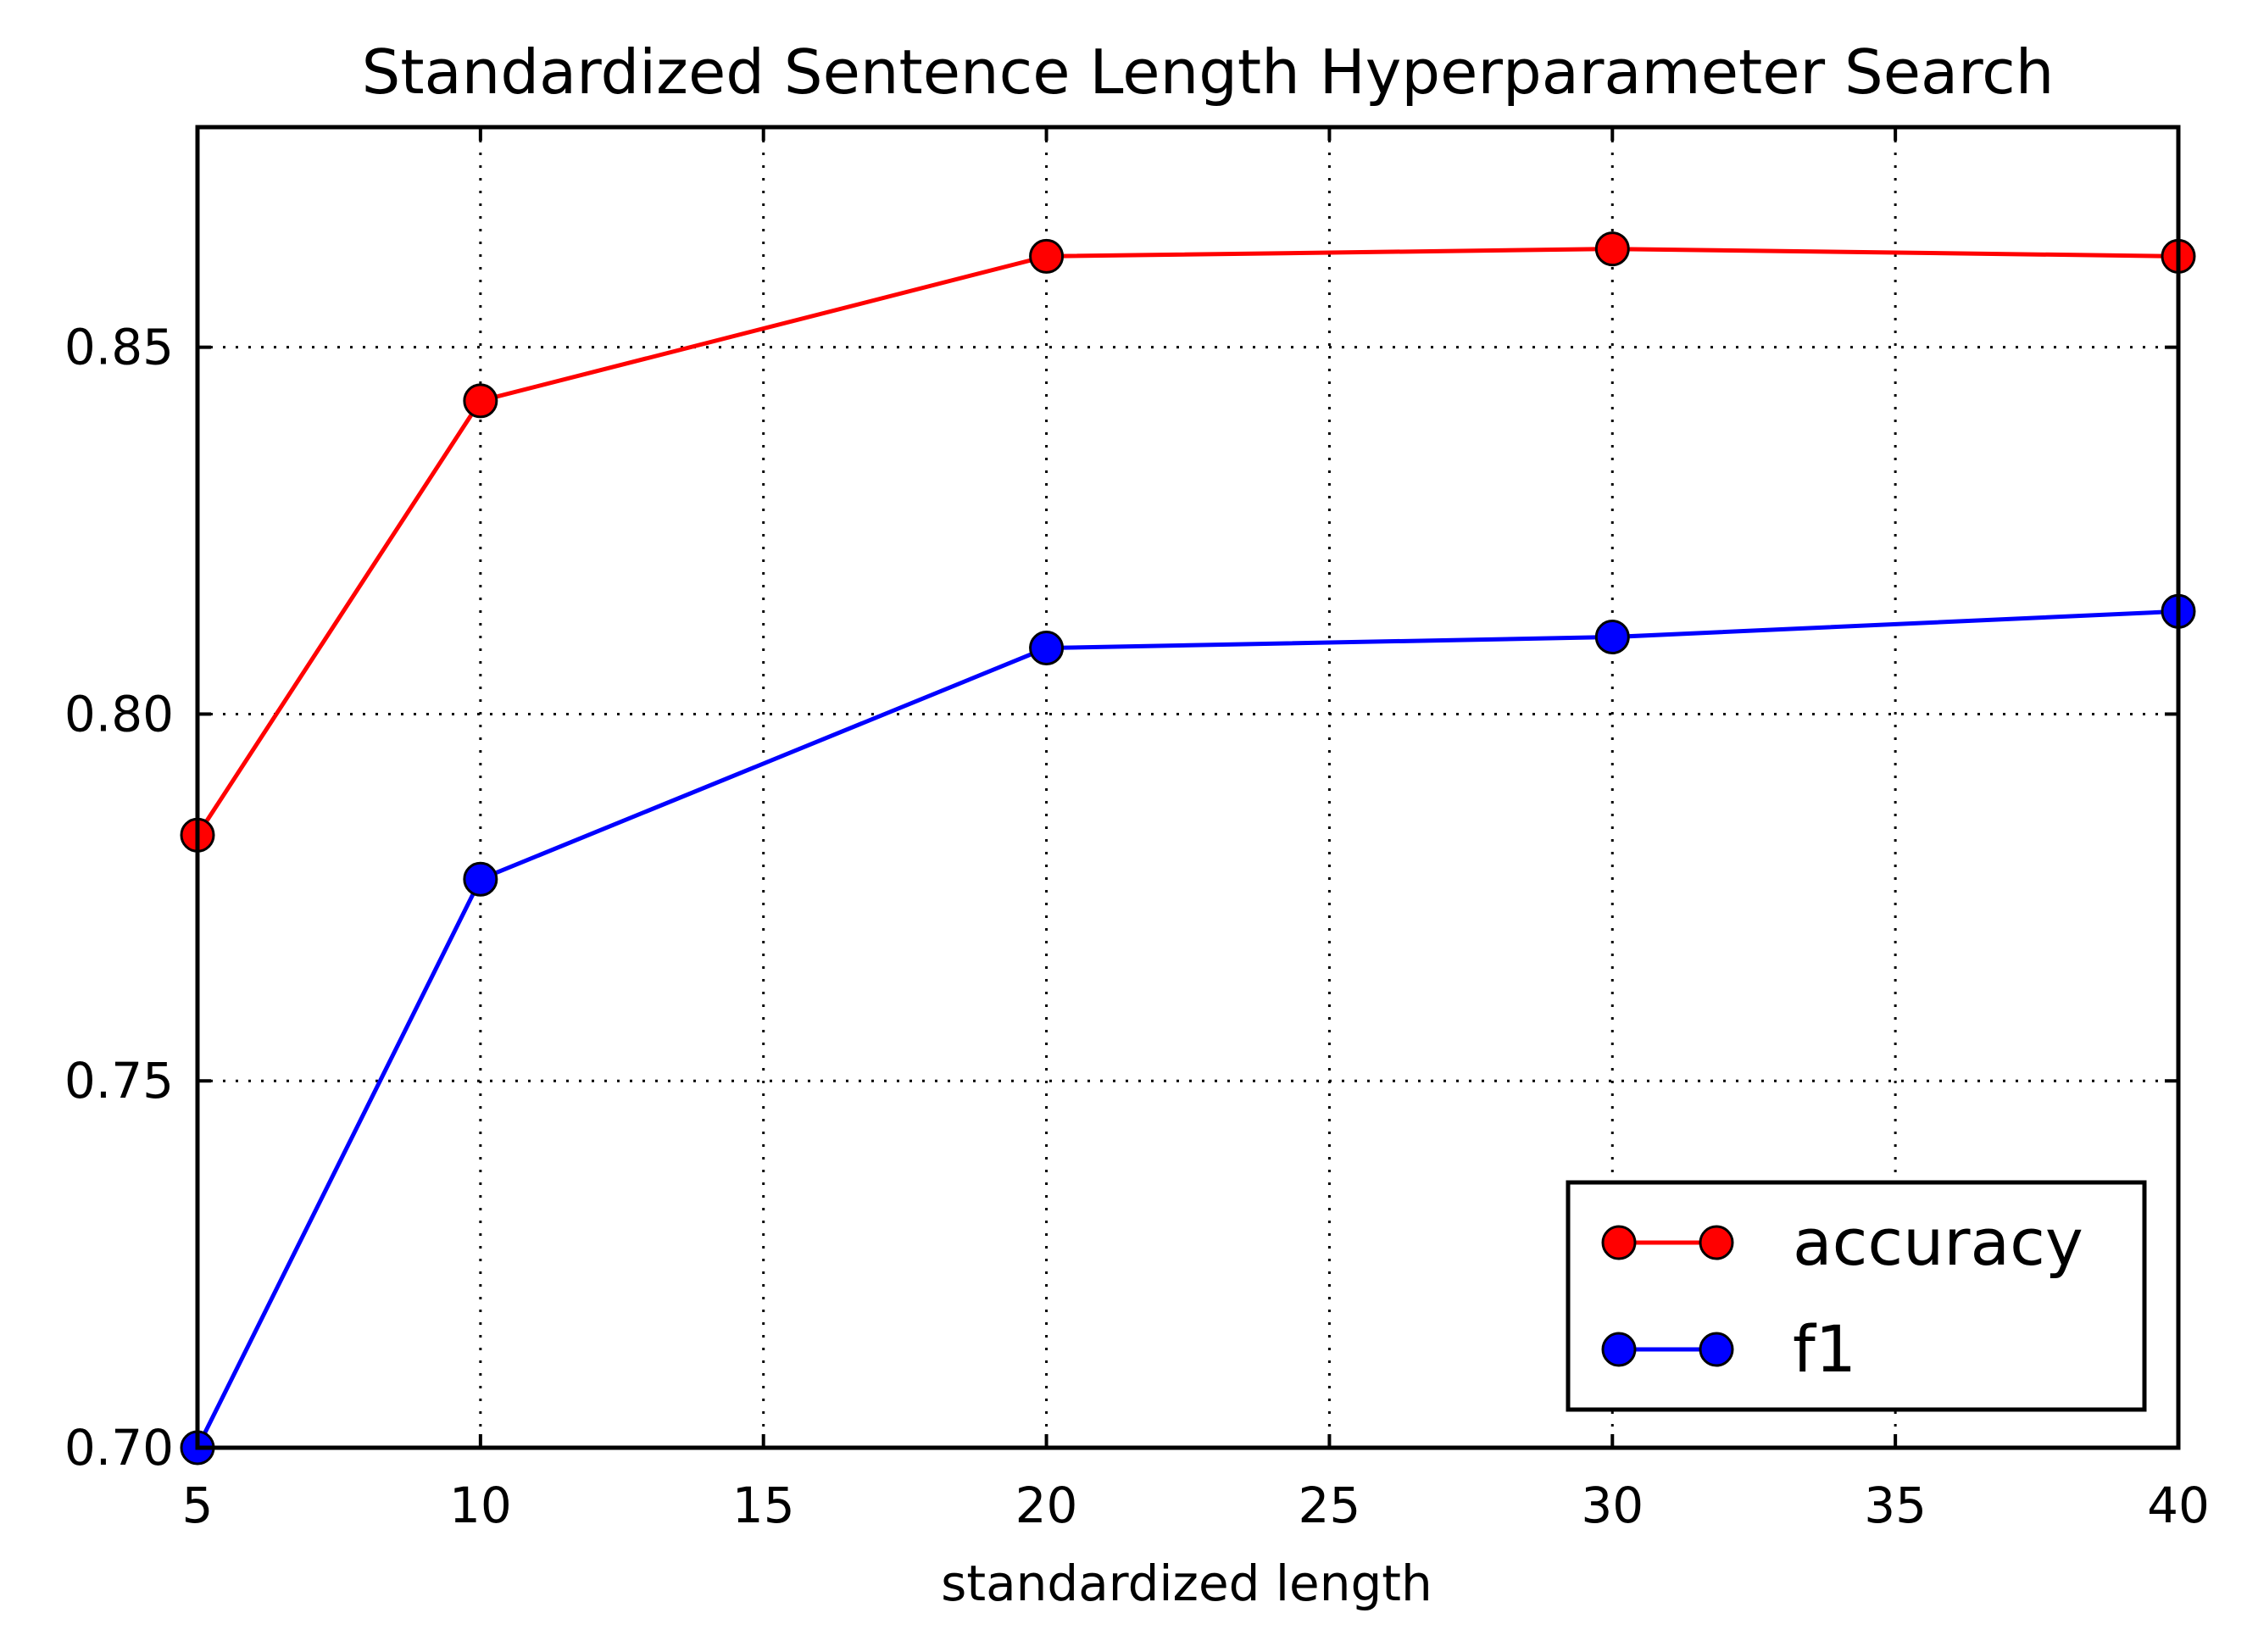 Image resolution: width=2247 pixels, height=1652 pixels. What do you see at coordinates (119, 1448) in the screenshot?
I see `y-tick-label: 0.70` at bounding box center [119, 1448].